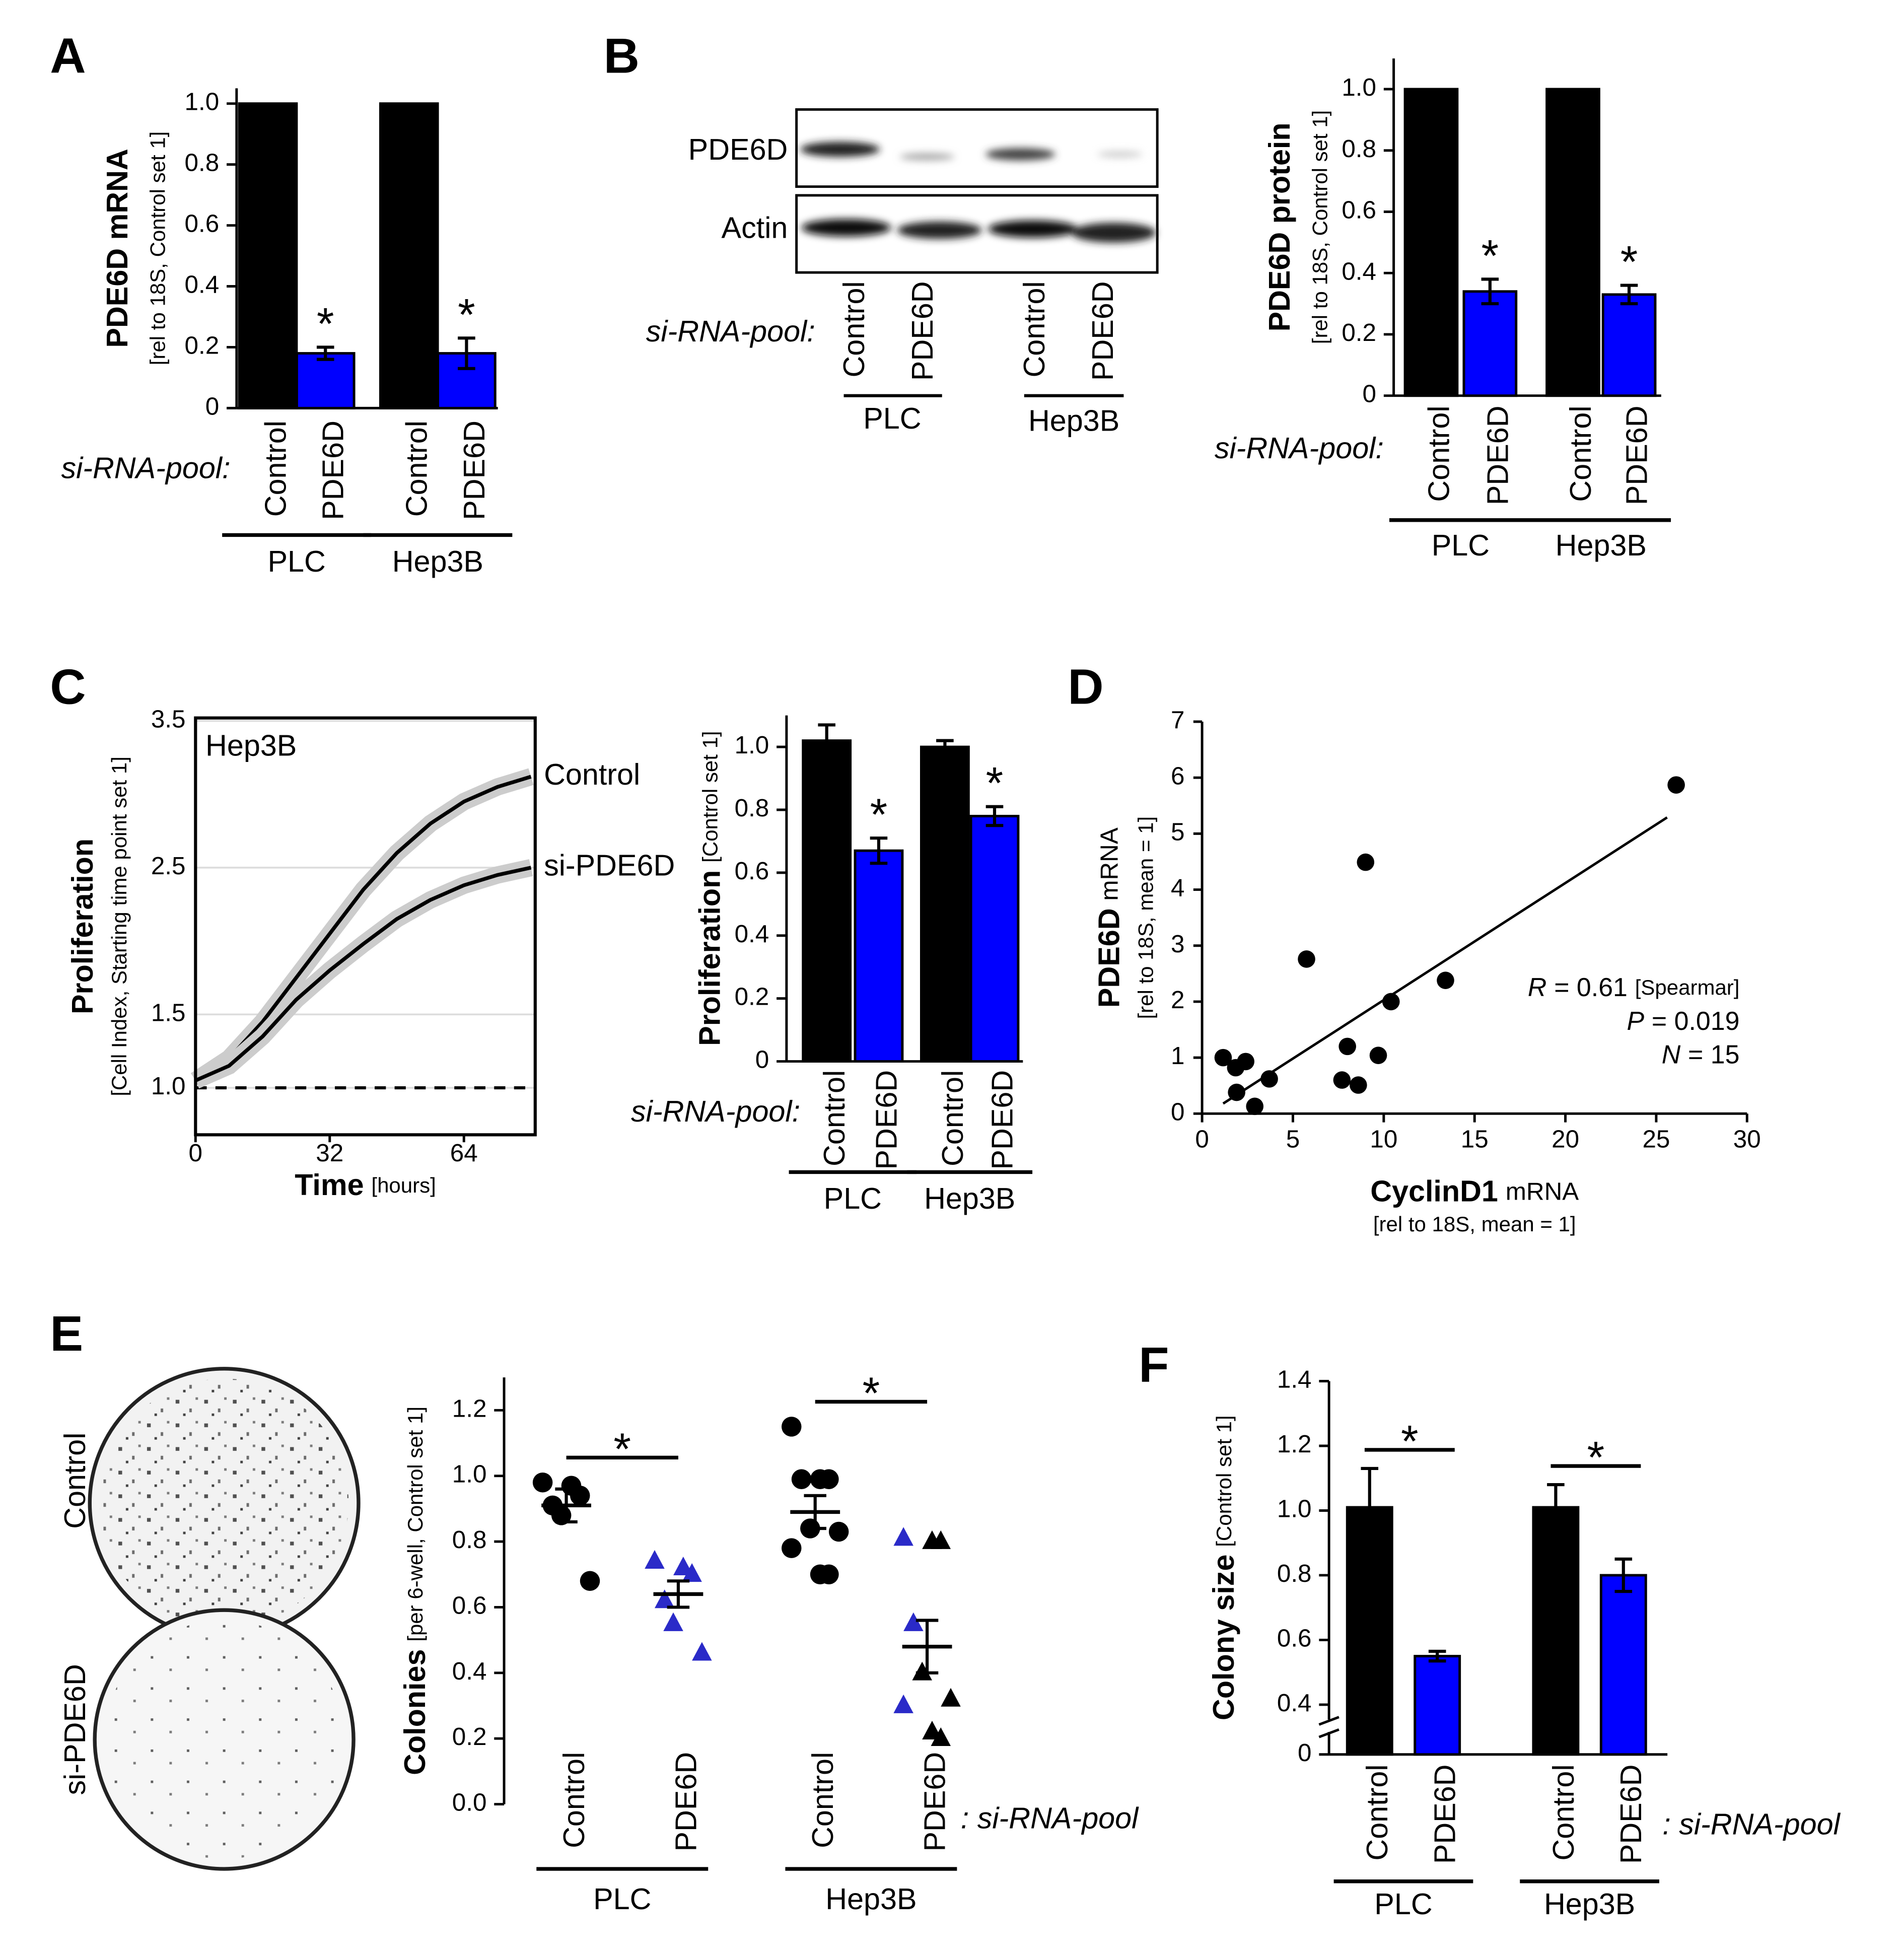 Image resolution: width=1904 pixels, height=1956 pixels. What do you see at coordinates (68, 686) in the screenshot?
I see `panel-letter: C` at bounding box center [68, 686].